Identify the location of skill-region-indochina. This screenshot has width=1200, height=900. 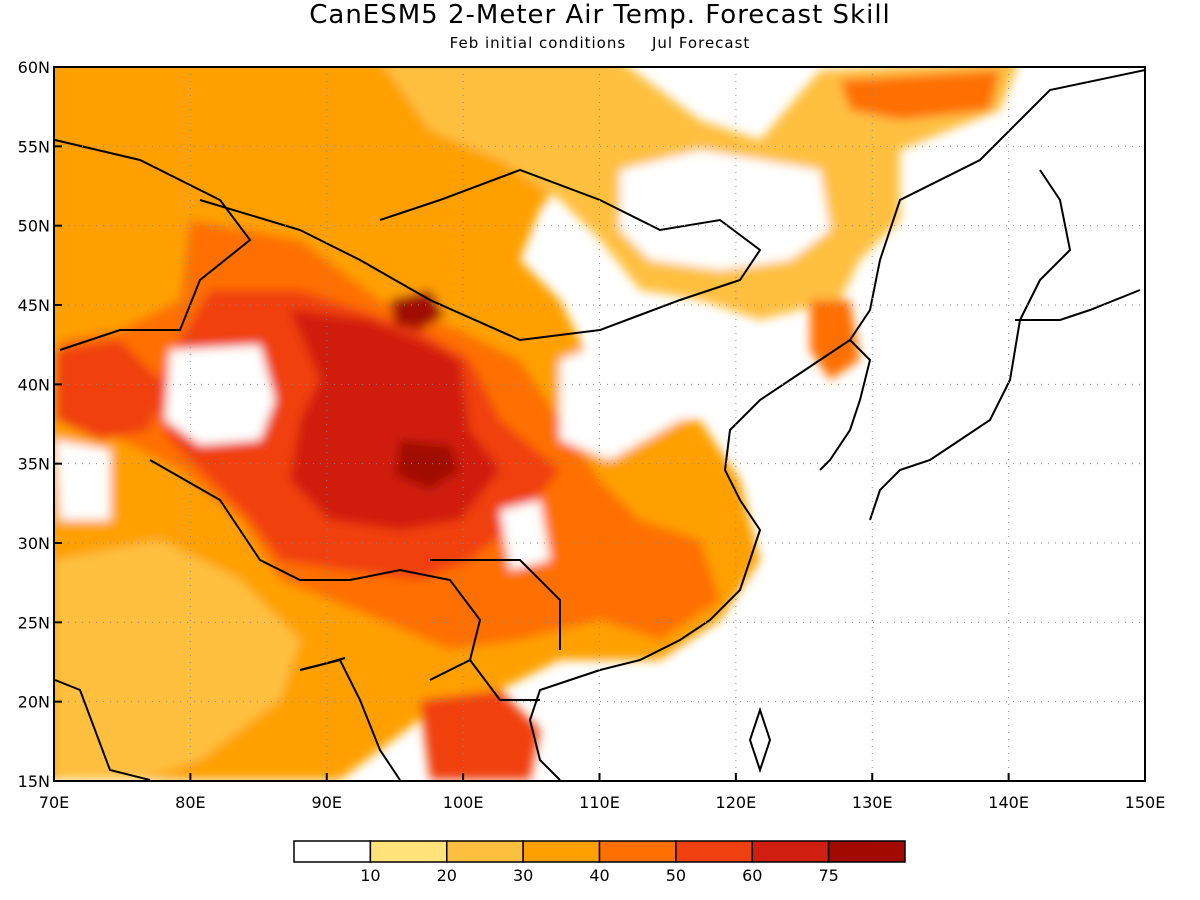
(480, 735).